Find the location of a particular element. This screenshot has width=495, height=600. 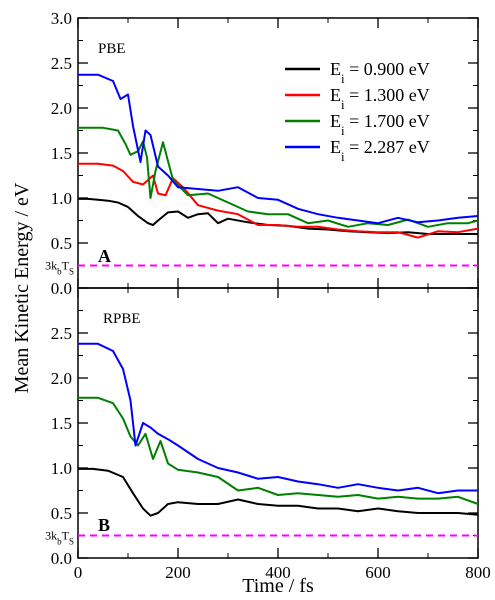

legend-entry: Ei = 1.700 eV is located at coordinates (380, 124).